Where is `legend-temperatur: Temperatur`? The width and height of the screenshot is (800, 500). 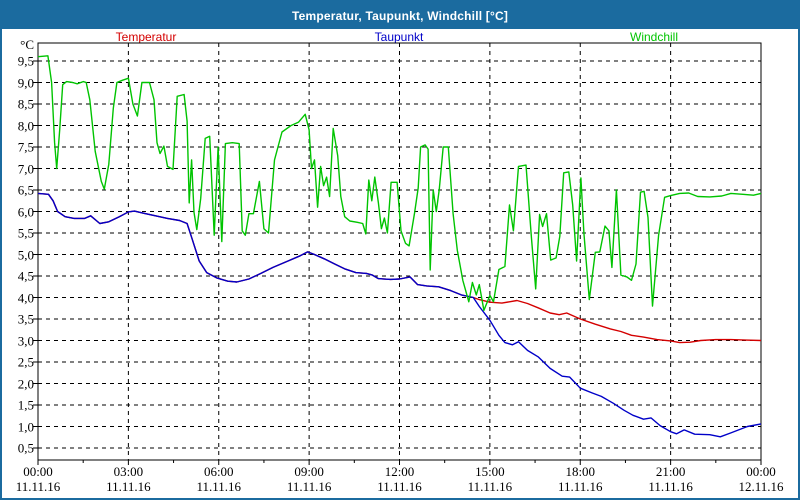
legend-temperatur: Temperatur is located at coordinates (146, 37).